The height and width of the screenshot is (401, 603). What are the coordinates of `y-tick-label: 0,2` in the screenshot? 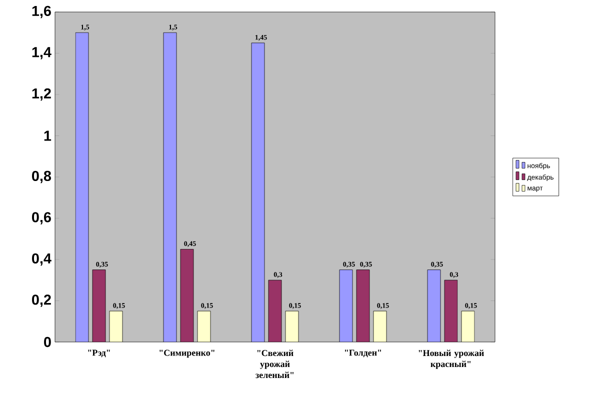 It's located at (41, 300).